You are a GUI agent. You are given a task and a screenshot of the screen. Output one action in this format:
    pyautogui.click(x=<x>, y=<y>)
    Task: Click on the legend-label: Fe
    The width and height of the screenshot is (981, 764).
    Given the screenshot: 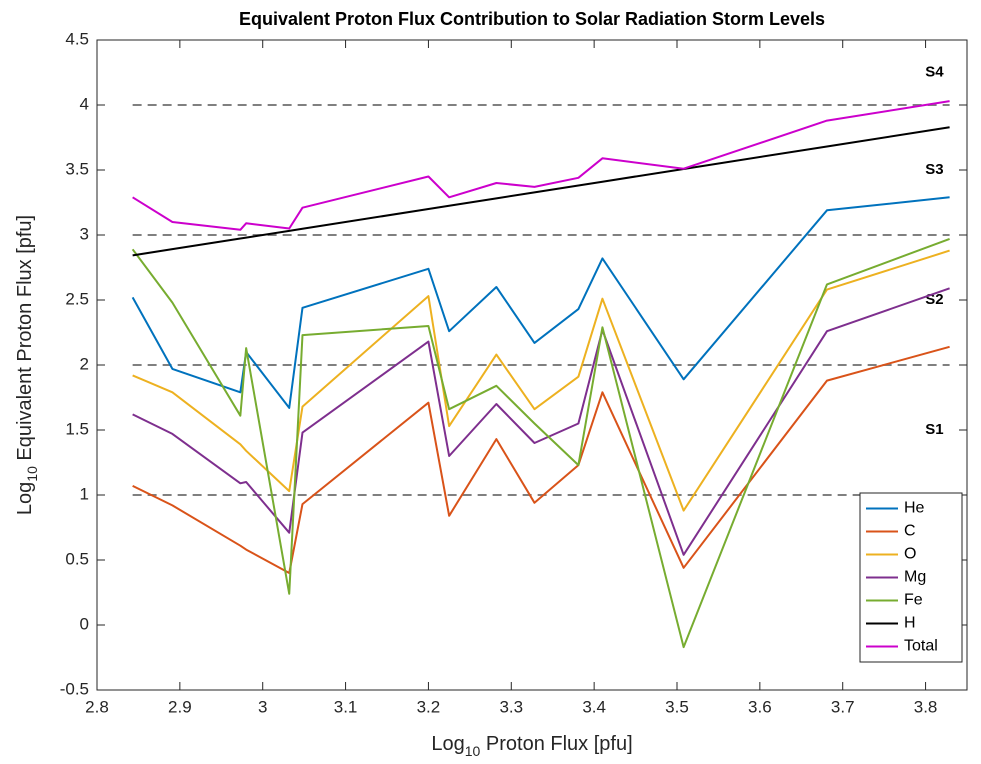 What is the action you would take?
    pyautogui.click(x=913, y=600)
    